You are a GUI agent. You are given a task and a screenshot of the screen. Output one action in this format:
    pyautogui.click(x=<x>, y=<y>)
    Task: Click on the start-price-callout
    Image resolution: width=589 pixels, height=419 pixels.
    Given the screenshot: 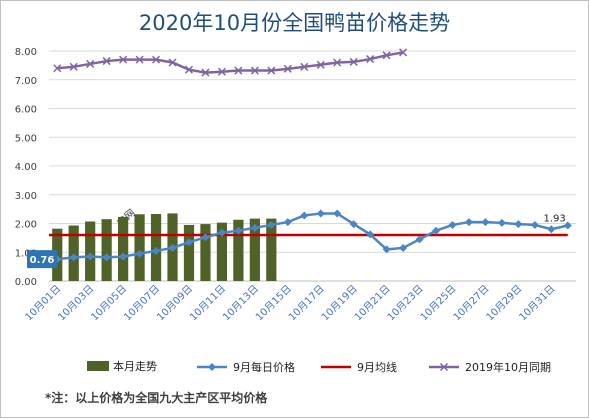 What is the action you would take?
    pyautogui.click(x=42, y=259)
    